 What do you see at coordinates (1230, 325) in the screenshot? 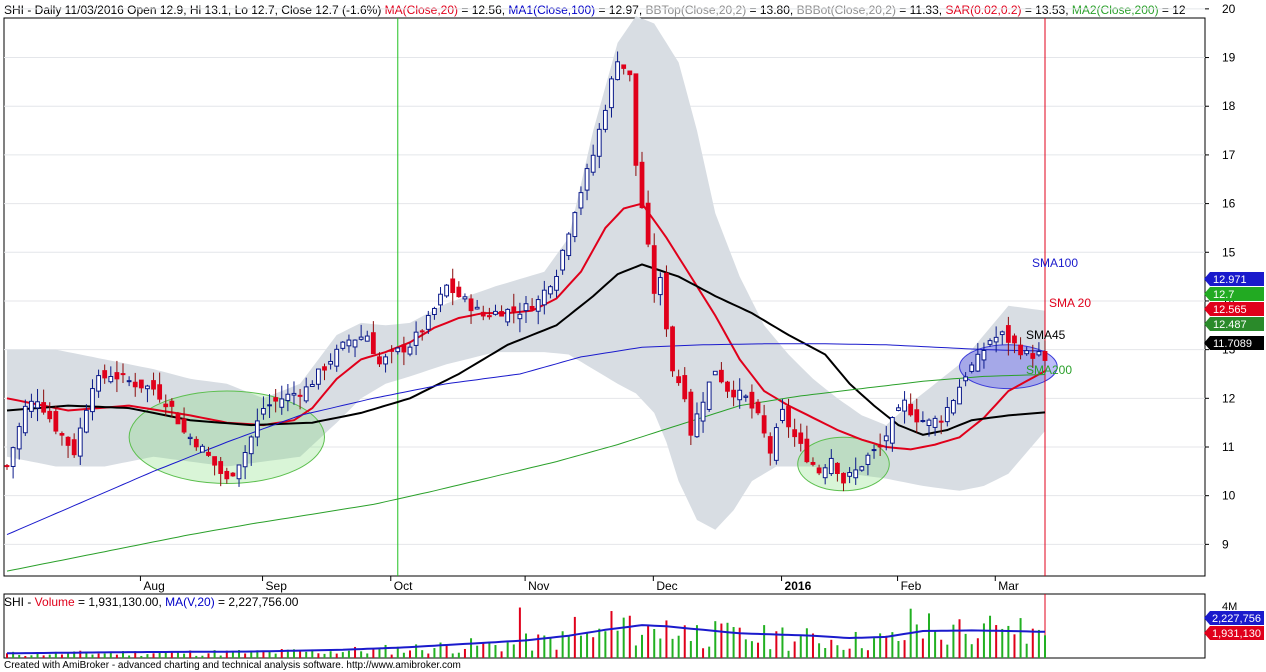
I see `price-badge-value: 12.487` at bounding box center [1230, 325].